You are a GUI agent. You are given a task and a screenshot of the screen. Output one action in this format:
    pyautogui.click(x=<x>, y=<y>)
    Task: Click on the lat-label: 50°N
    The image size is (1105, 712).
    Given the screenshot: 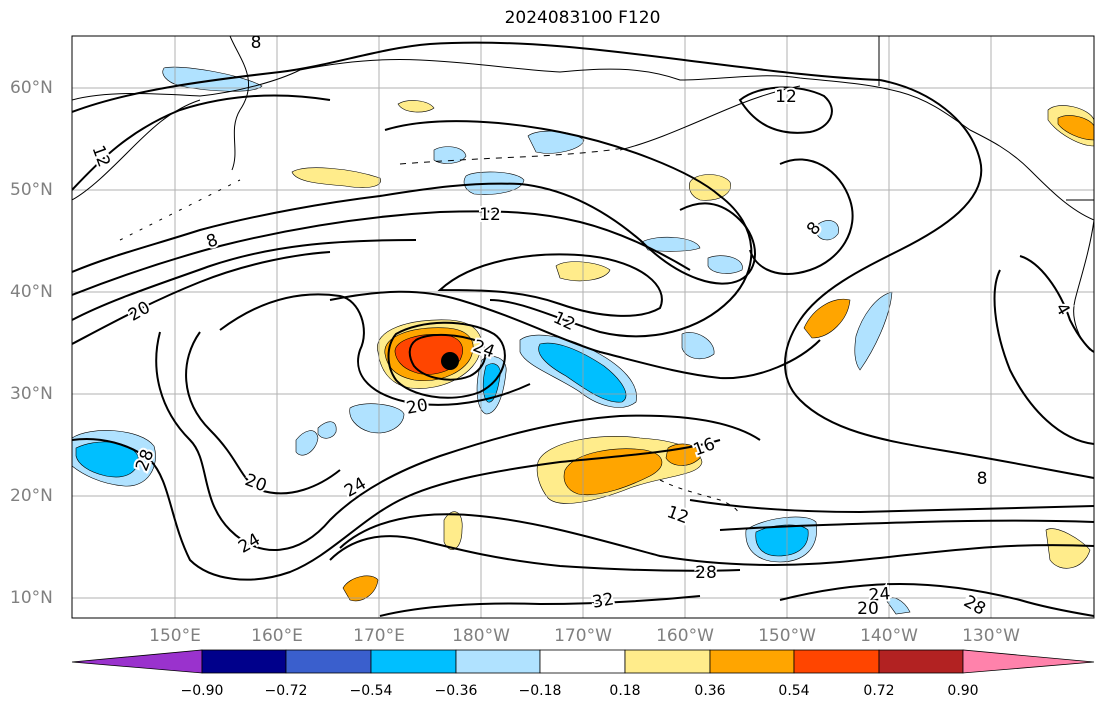 What is the action you would take?
    pyautogui.click(x=31, y=190)
    